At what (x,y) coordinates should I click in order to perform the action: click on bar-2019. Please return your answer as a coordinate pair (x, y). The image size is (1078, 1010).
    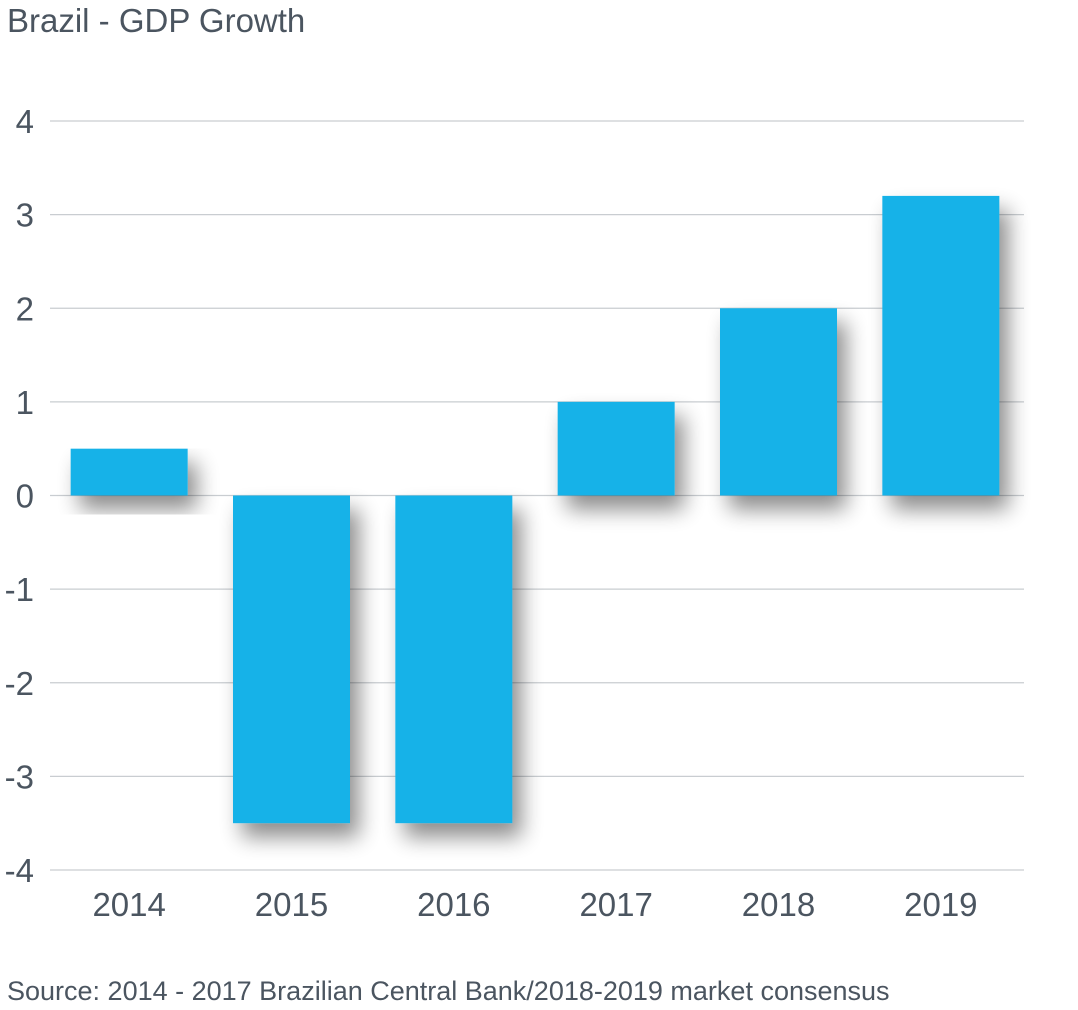
    Looking at the image, I should click on (941, 345).